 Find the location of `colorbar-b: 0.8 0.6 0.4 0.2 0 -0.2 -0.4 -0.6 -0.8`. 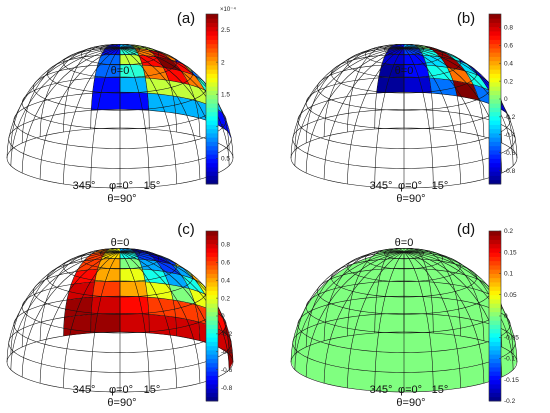

colorbar-b: 0.8 0.6 0.4 0.2 0 -0.2 -0.4 -0.6 -0.8 is located at coordinates (502, 99).